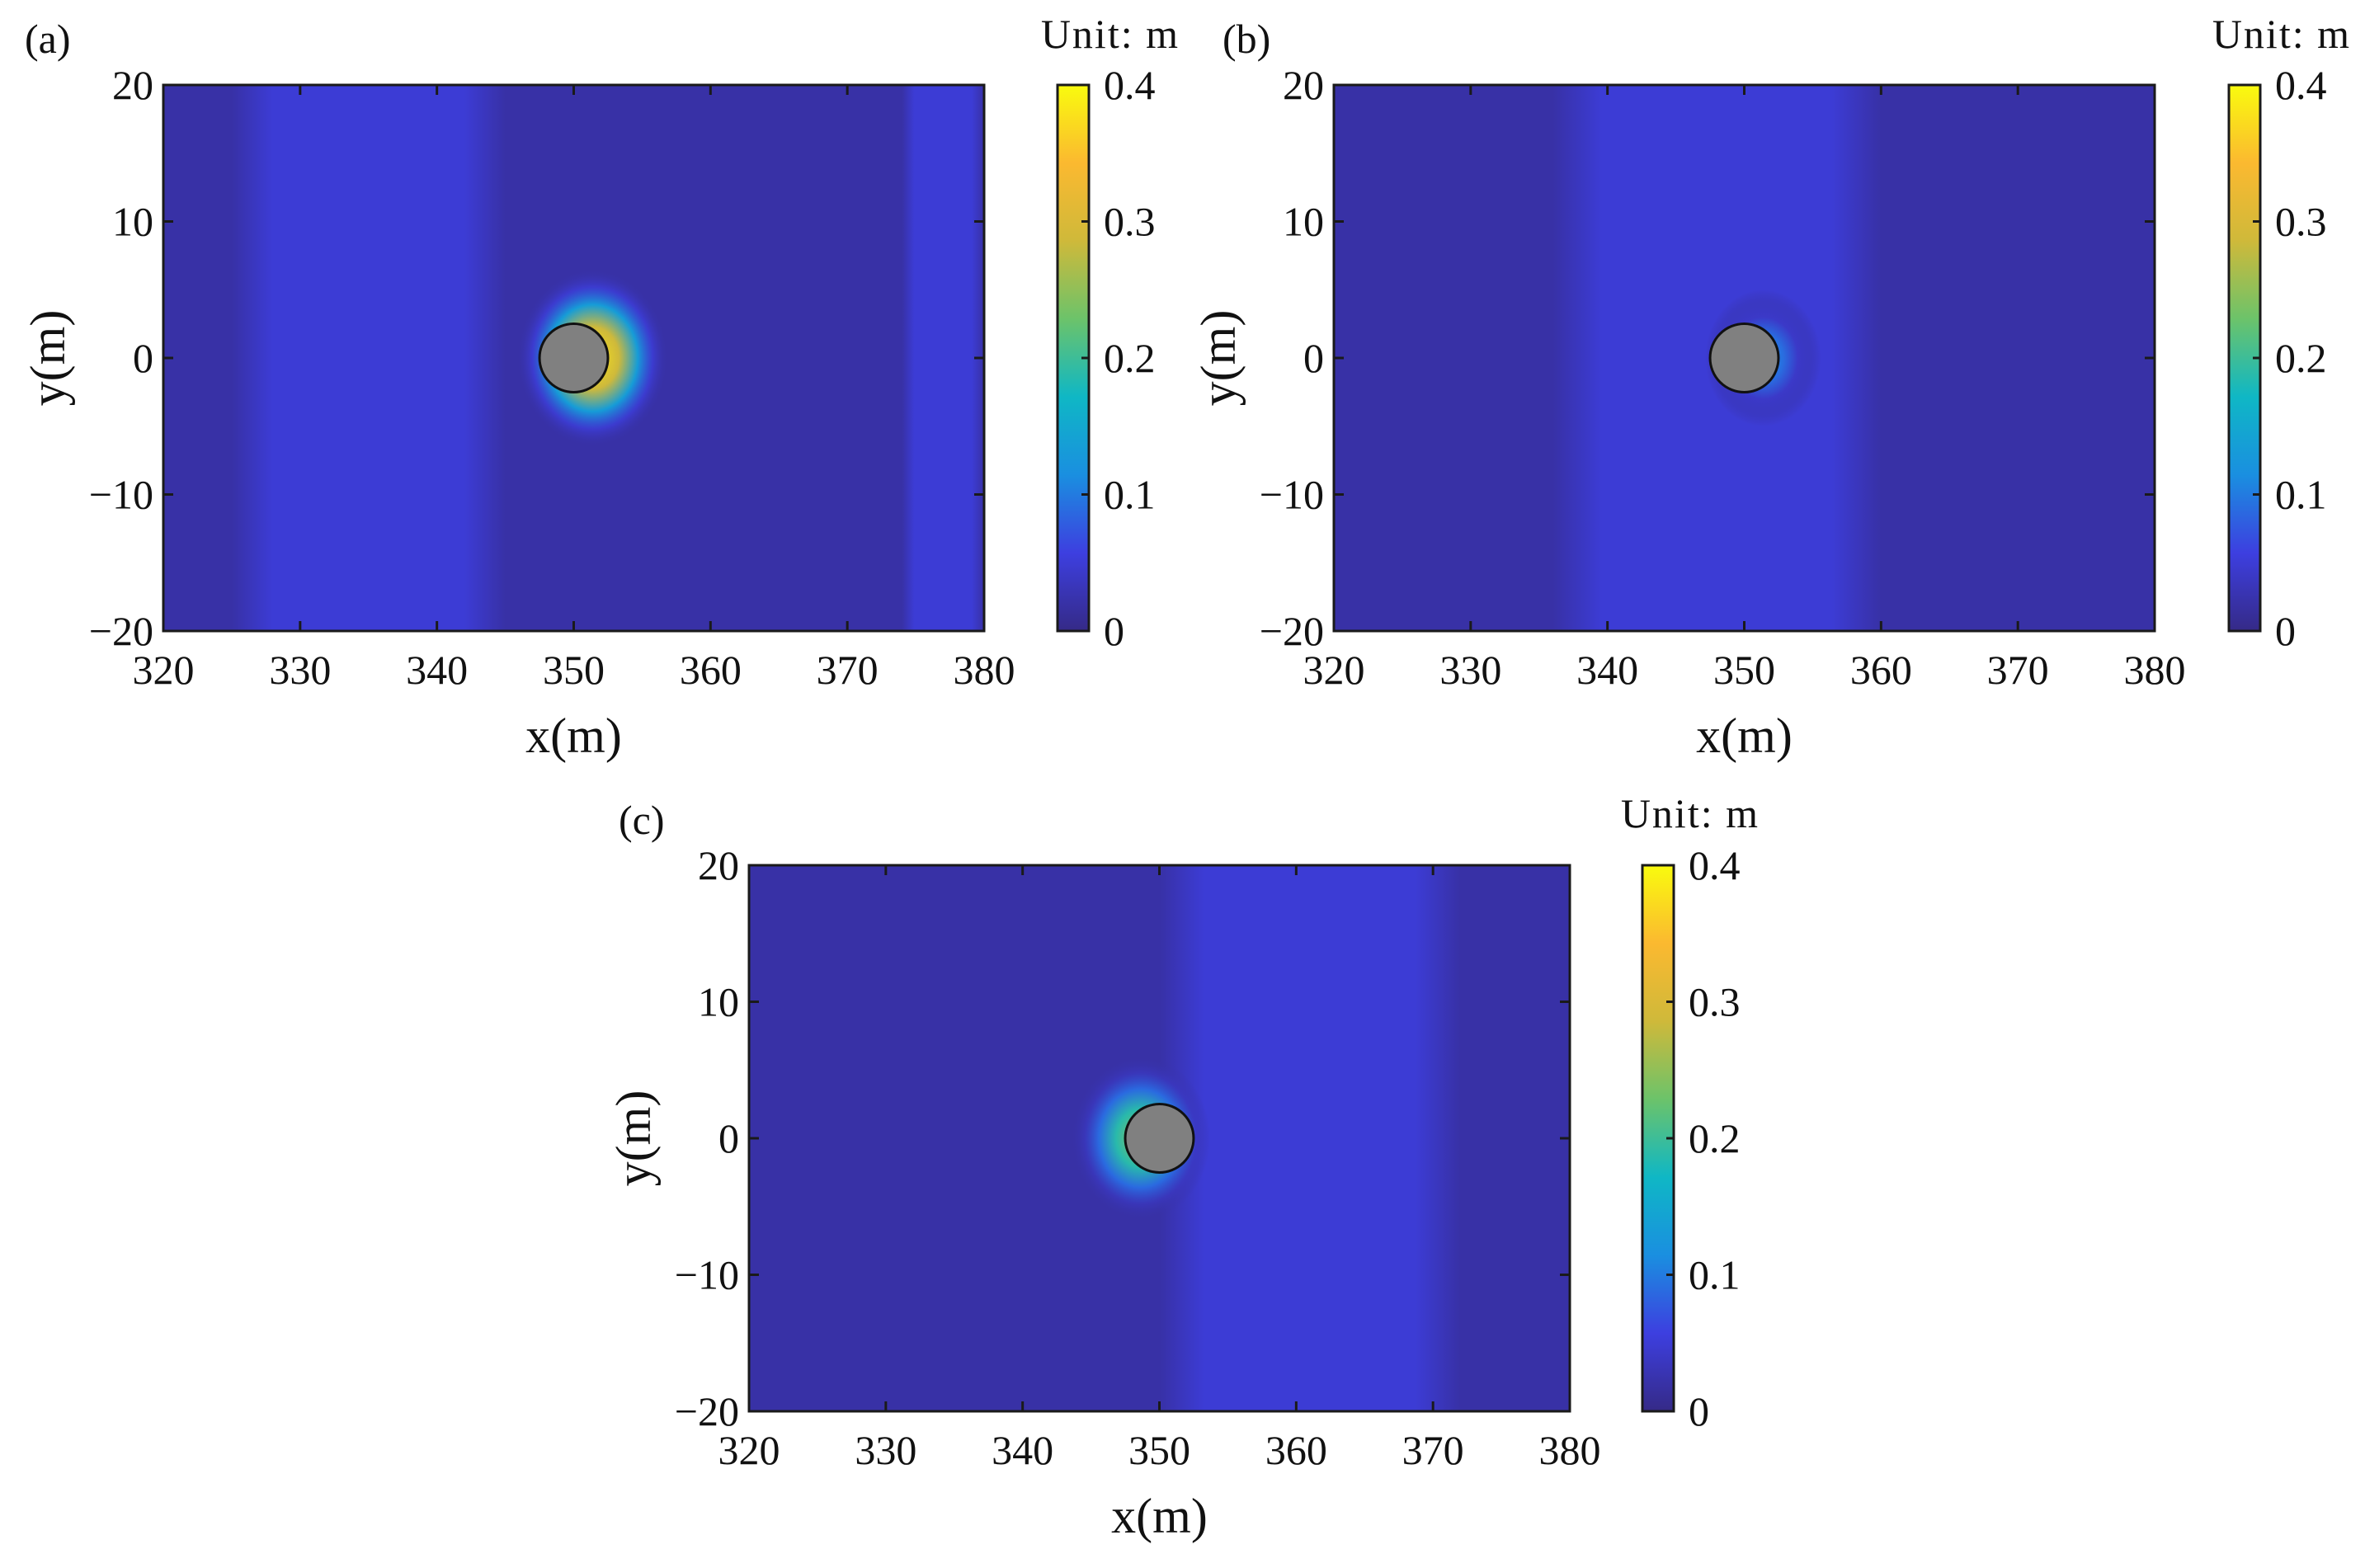 The height and width of the screenshot is (1568, 2365). What do you see at coordinates (48, 39) in the screenshot?
I see `panel-label: (a)` at bounding box center [48, 39].